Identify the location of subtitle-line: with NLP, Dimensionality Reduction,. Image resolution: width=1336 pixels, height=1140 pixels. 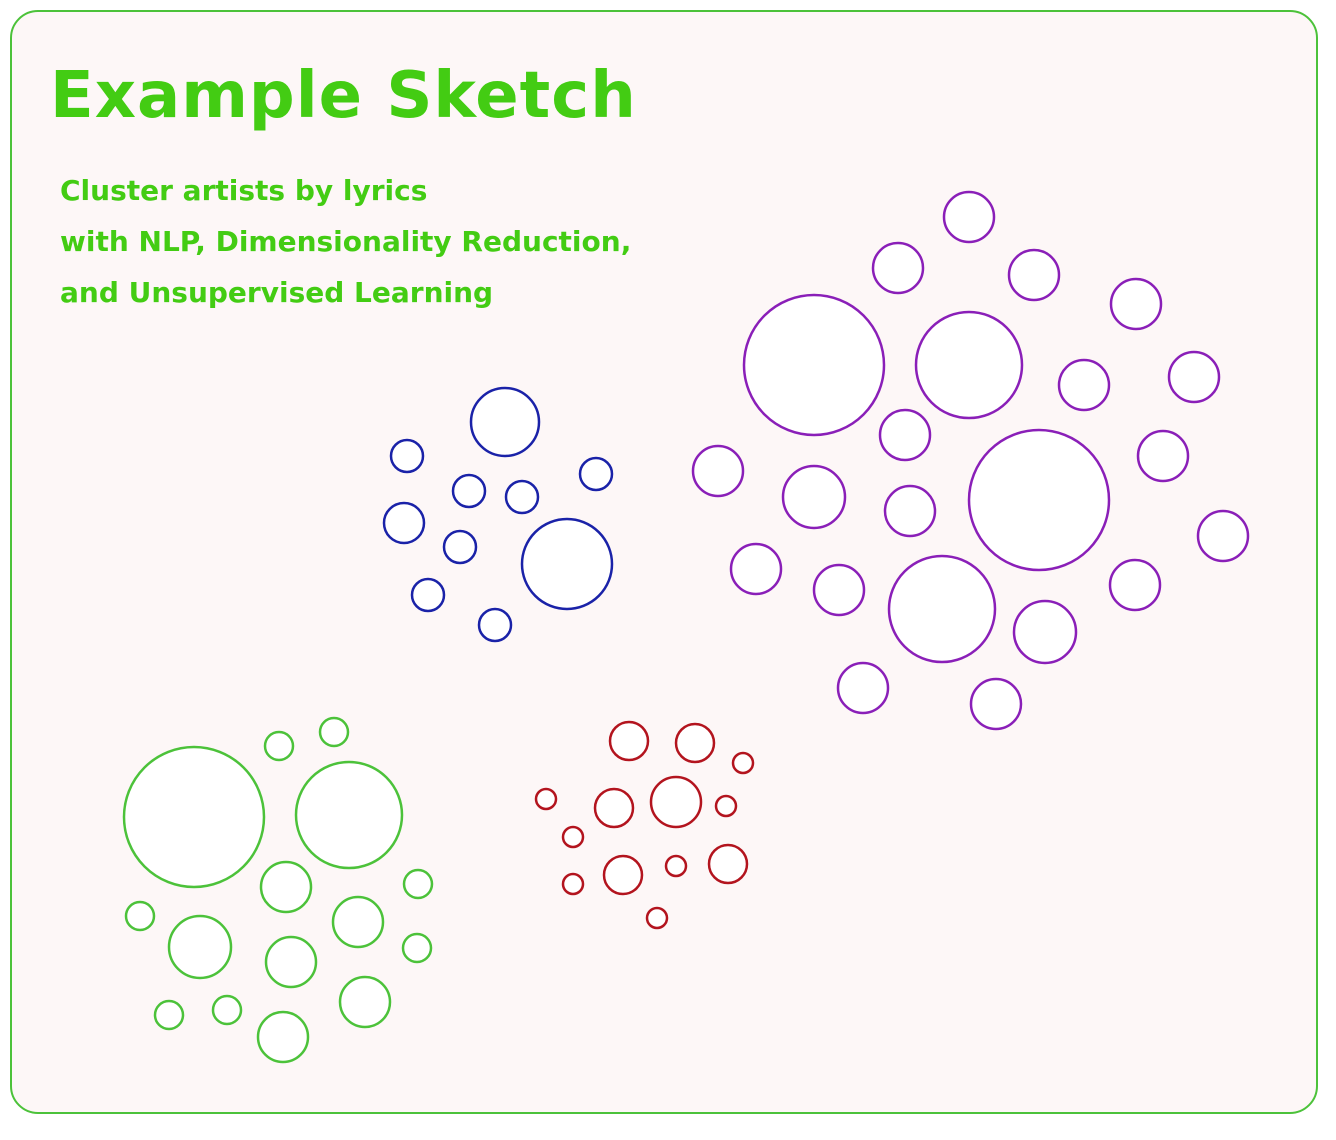
(346, 241).